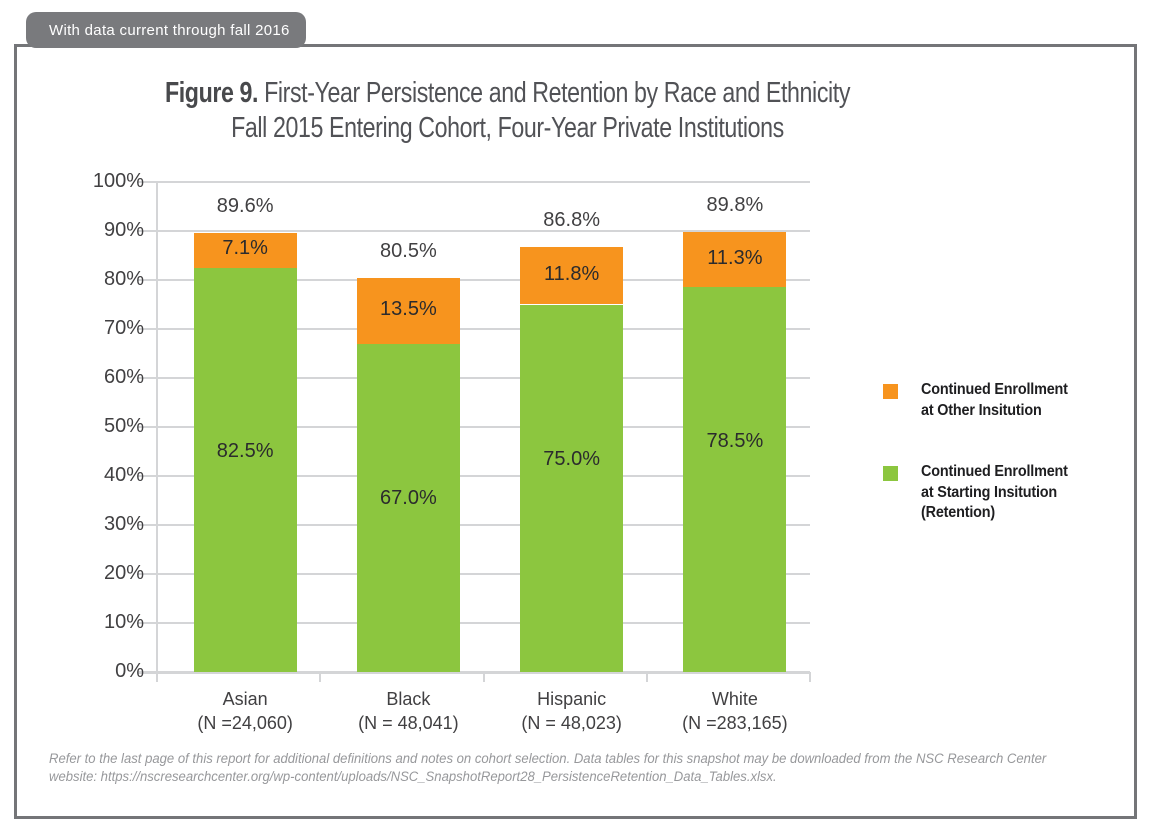 The image size is (1159, 833). Describe the element at coordinates (123, 475) in the screenshot. I see `y-axis-tick-label: 40%` at that location.